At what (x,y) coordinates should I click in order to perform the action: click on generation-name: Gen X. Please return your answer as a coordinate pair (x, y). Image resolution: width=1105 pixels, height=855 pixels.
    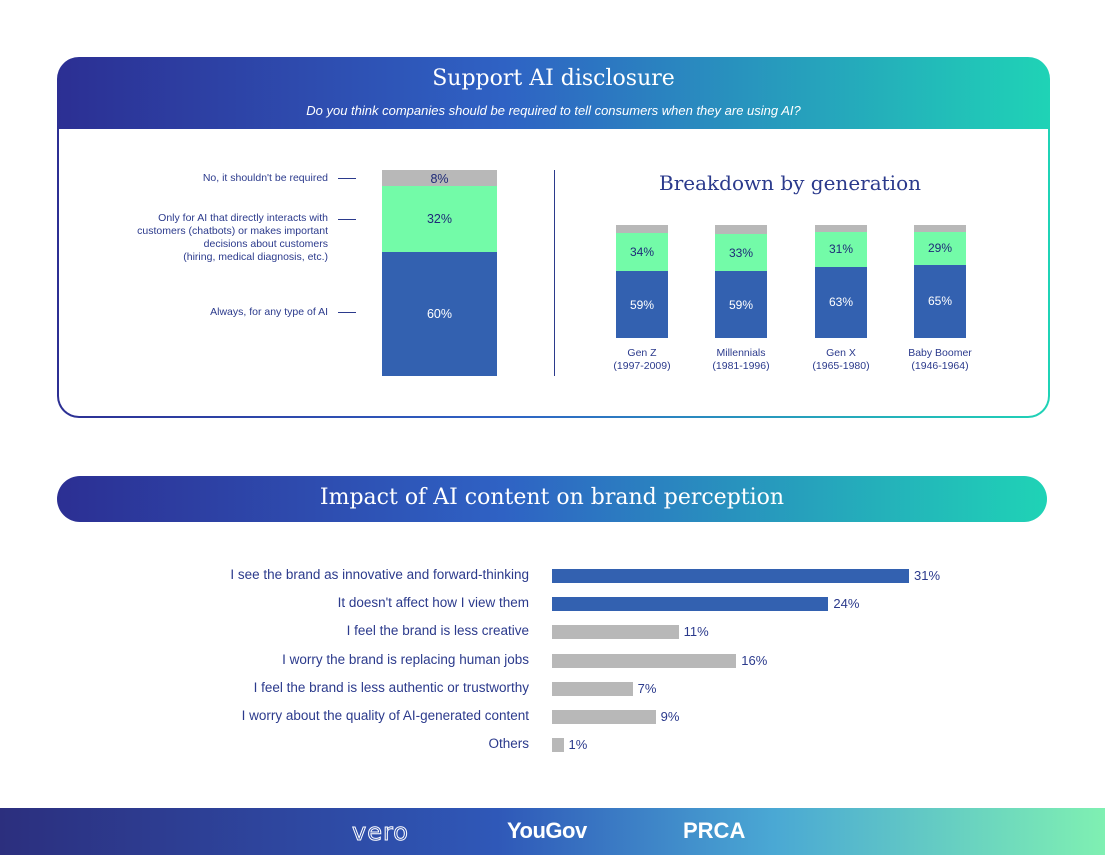
    Looking at the image, I should click on (841, 353).